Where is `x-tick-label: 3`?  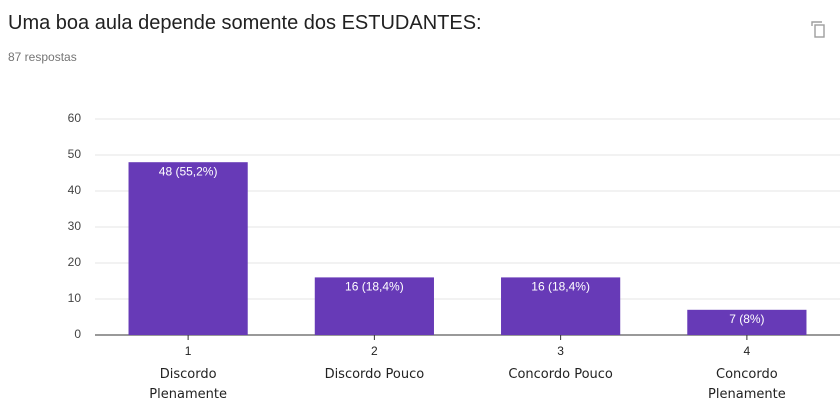 x-tick-label: 3 is located at coordinates (560, 351).